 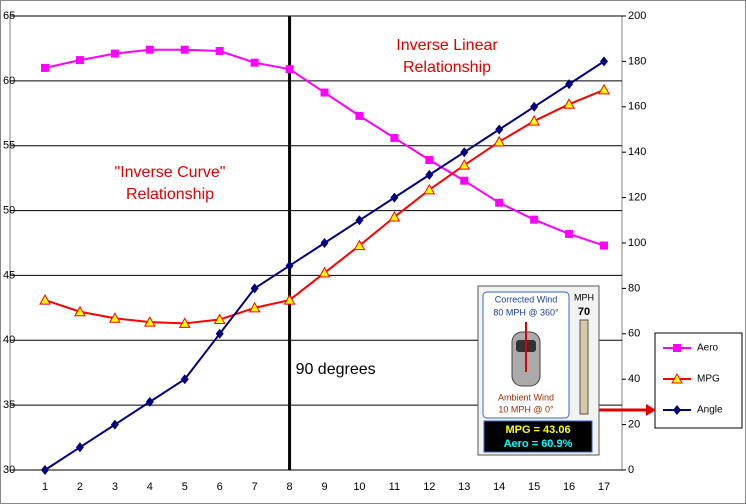 What do you see at coordinates (9, 16) in the screenshot?
I see `y-tick-label: 65` at bounding box center [9, 16].